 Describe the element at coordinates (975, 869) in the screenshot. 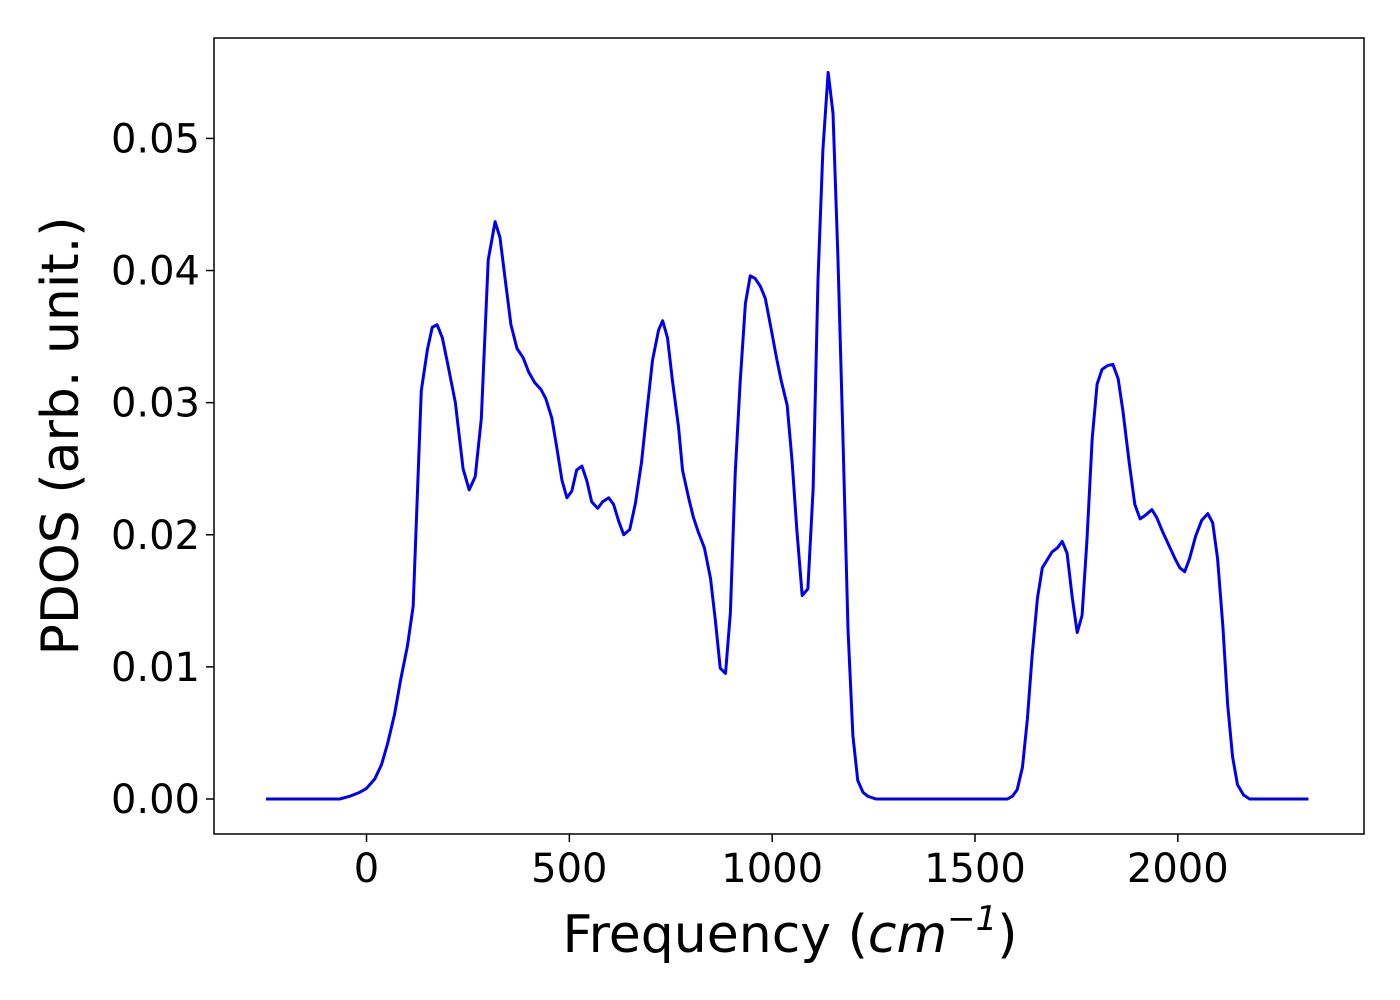

I see `x-tick-label: 1500` at that location.